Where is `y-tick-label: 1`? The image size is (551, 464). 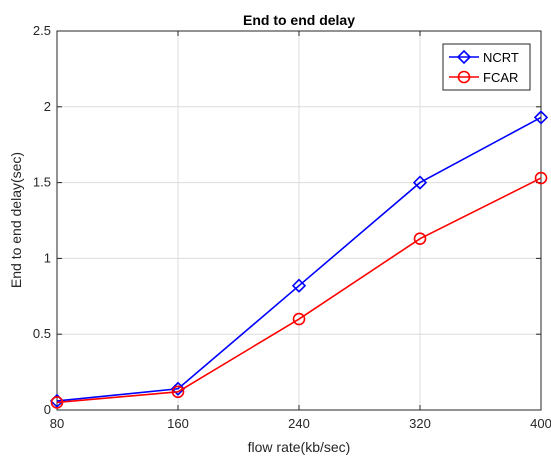
y-tick-label: 1 is located at coordinates (47, 257).